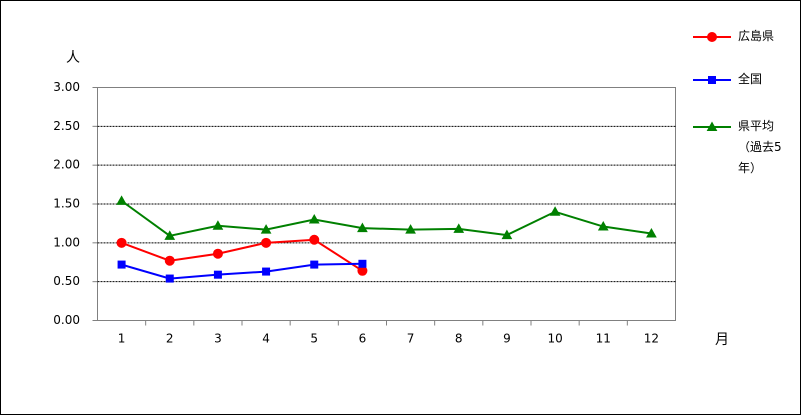 This screenshot has height=415, width=801. Describe the element at coordinates (66, 87) in the screenshot. I see `y-tick-label: 3.00` at that location.